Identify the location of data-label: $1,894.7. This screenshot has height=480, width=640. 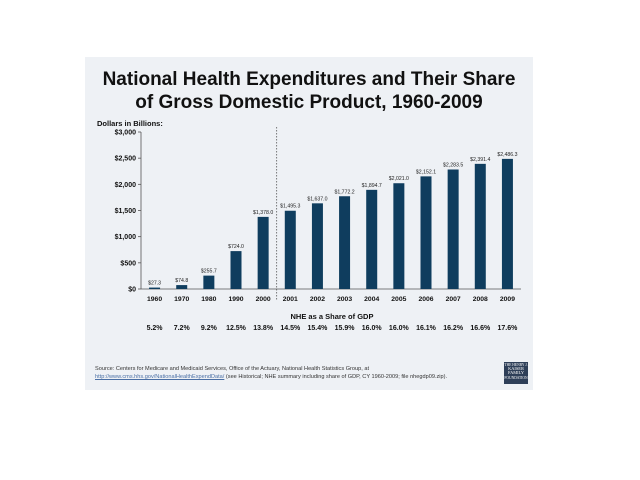
(372, 186).